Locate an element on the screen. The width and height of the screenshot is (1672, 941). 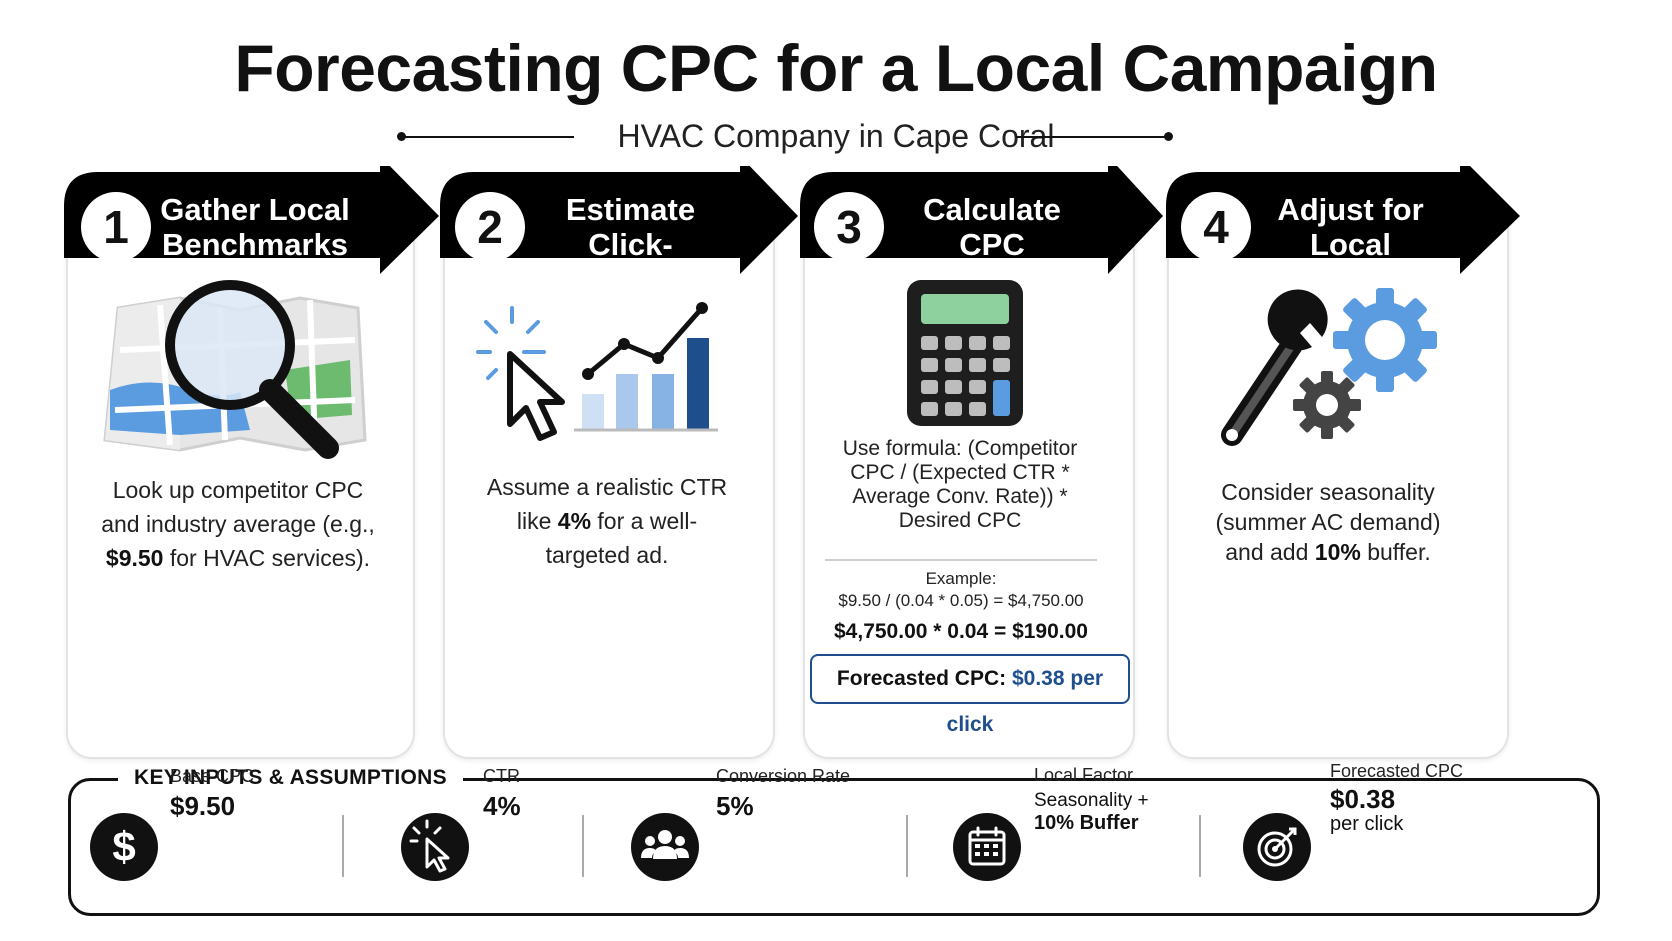
example-label: Example: is located at coordinates (961, 578).